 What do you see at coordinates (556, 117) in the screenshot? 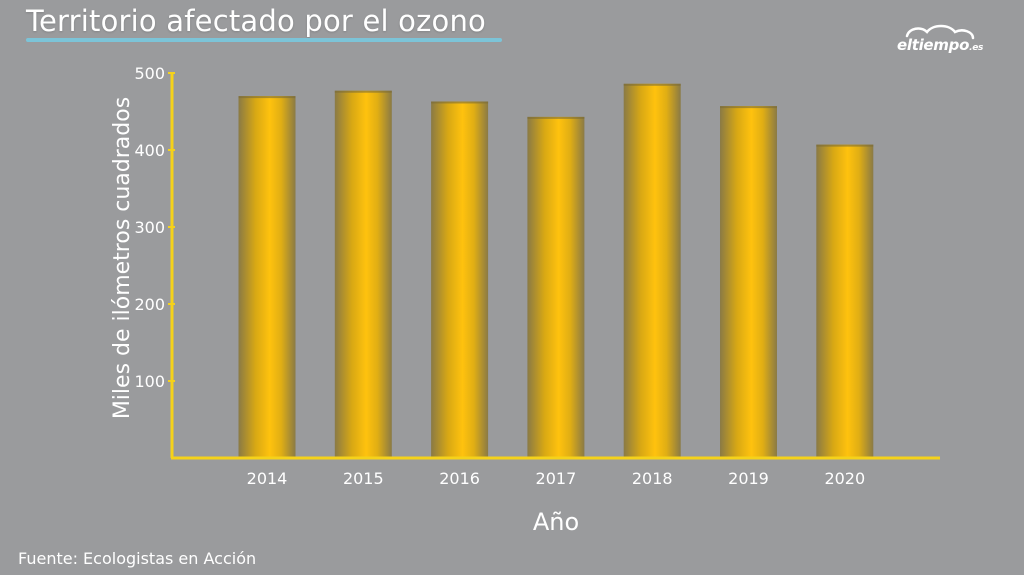
I see `bar-top-2017` at bounding box center [556, 117].